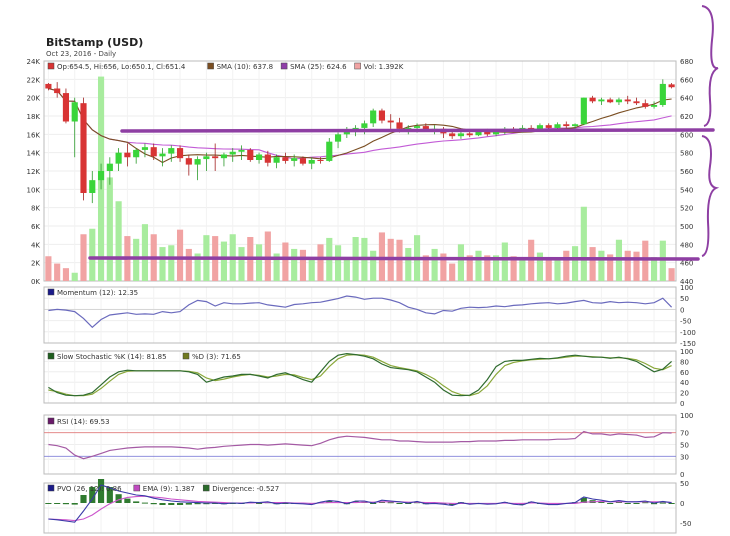 Image resolution: width=730 pixels, height=536 pixels. What do you see at coordinates (83, 422) in the screenshot?
I see `legend-entry: RSI (14): 69.53` at bounding box center [83, 422].